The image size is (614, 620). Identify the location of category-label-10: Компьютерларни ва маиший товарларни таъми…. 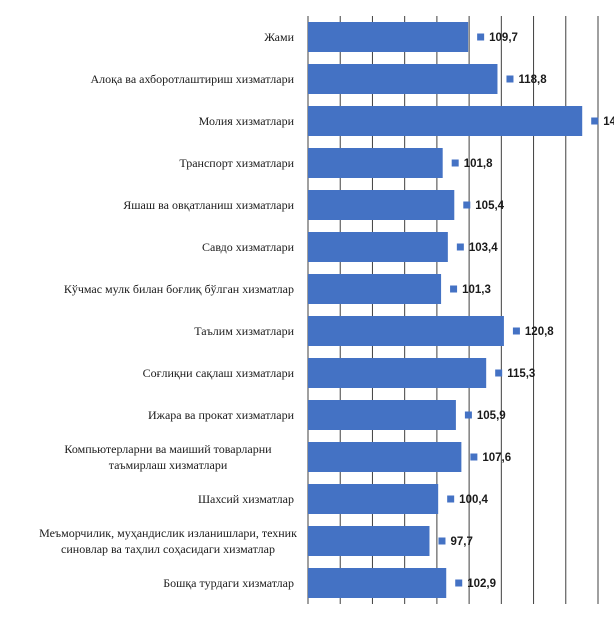
(168, 457).